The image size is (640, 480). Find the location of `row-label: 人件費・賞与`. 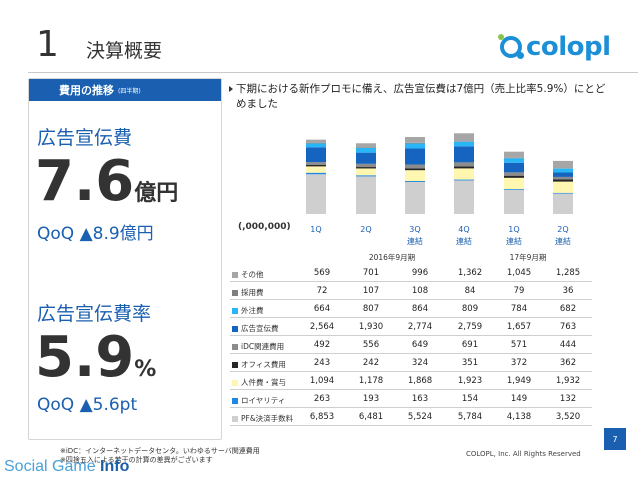

row-label: 人件費・賞与 is located at coordinates (259, 382).